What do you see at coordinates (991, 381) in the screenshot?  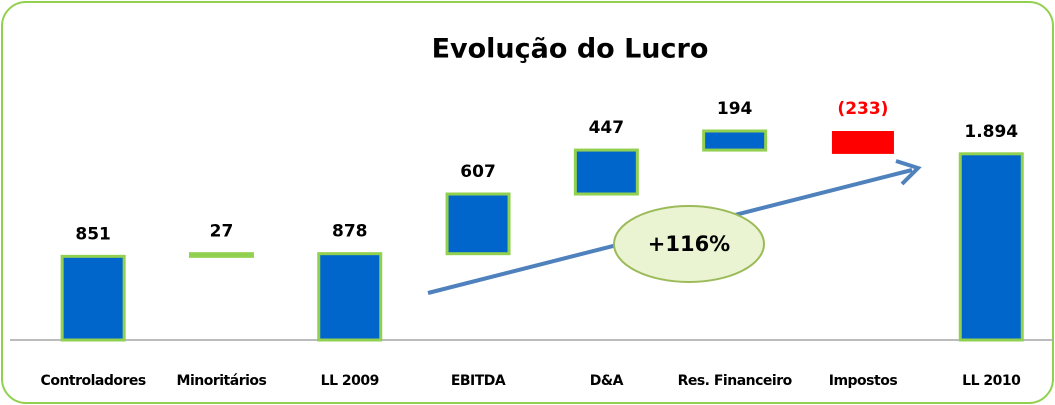 I see `x-tick-label: LL 2010` at bounding box center [991, 381].